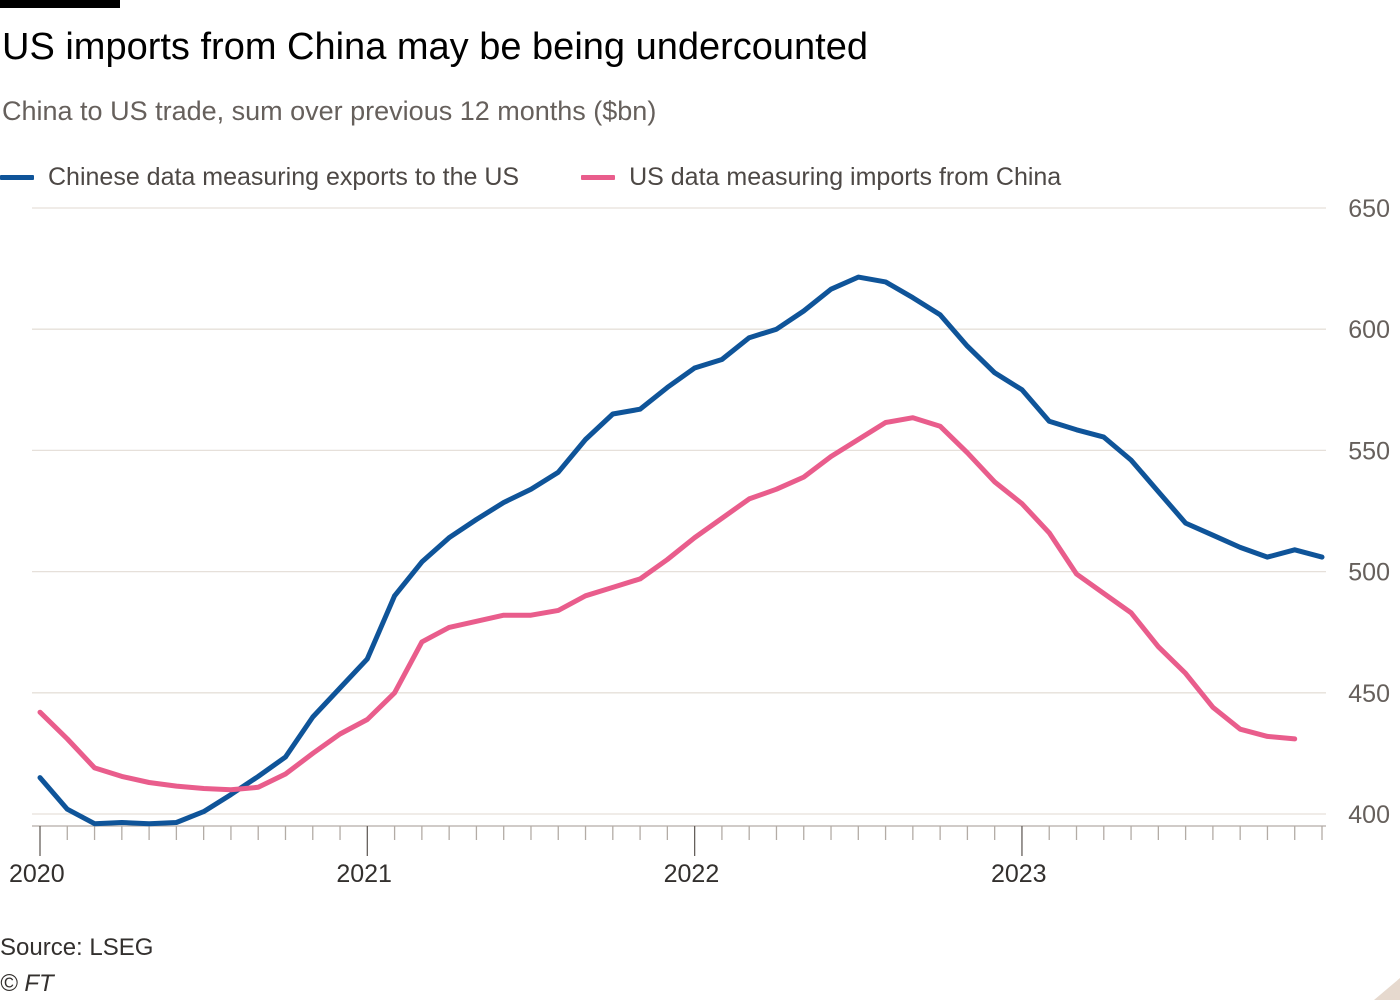 This screenshot has height=1000, width=1400. Describe the element at coordinates (1369, 451) in the screenshot. I see `y-tick-label-550: 550` at that location.